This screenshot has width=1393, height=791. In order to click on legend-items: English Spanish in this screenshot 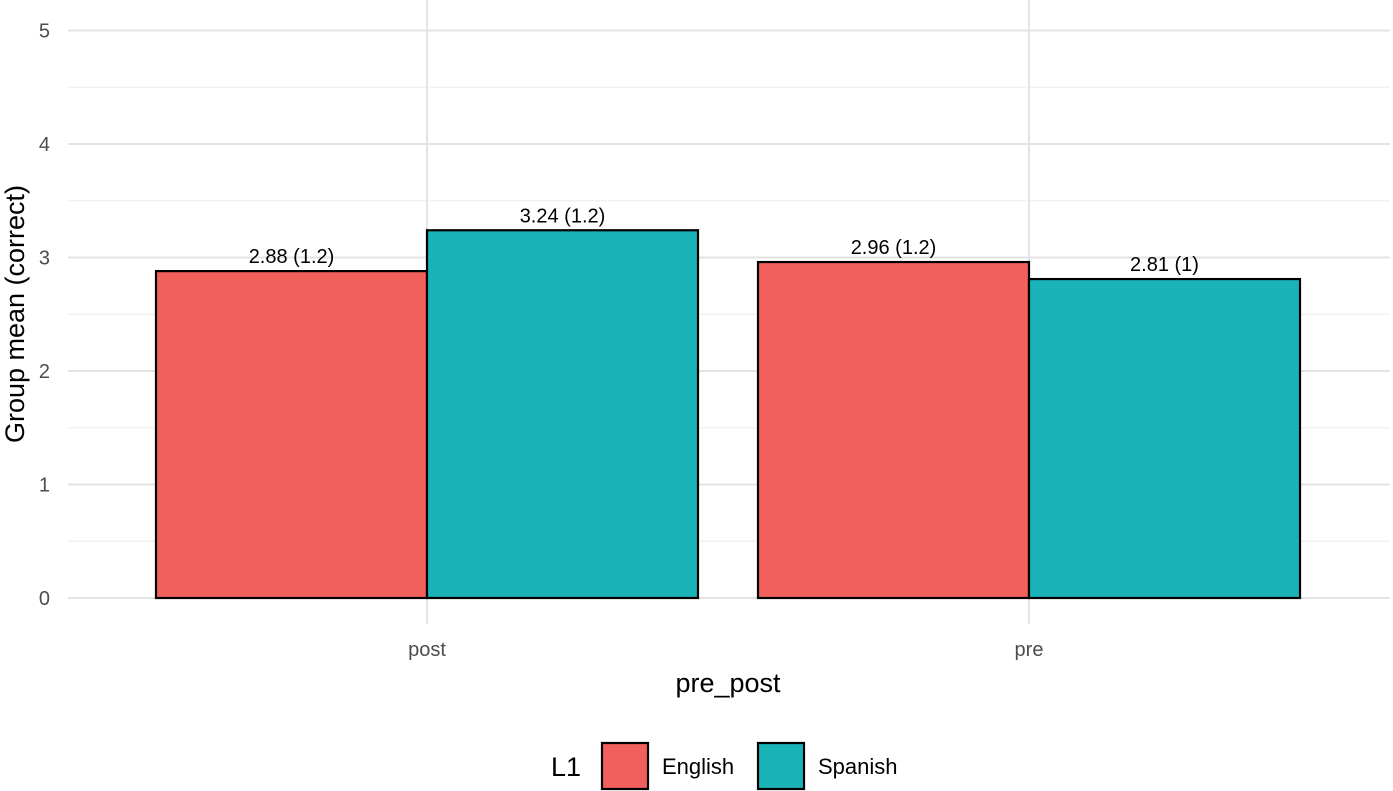, I will do `click(749, 766)`.